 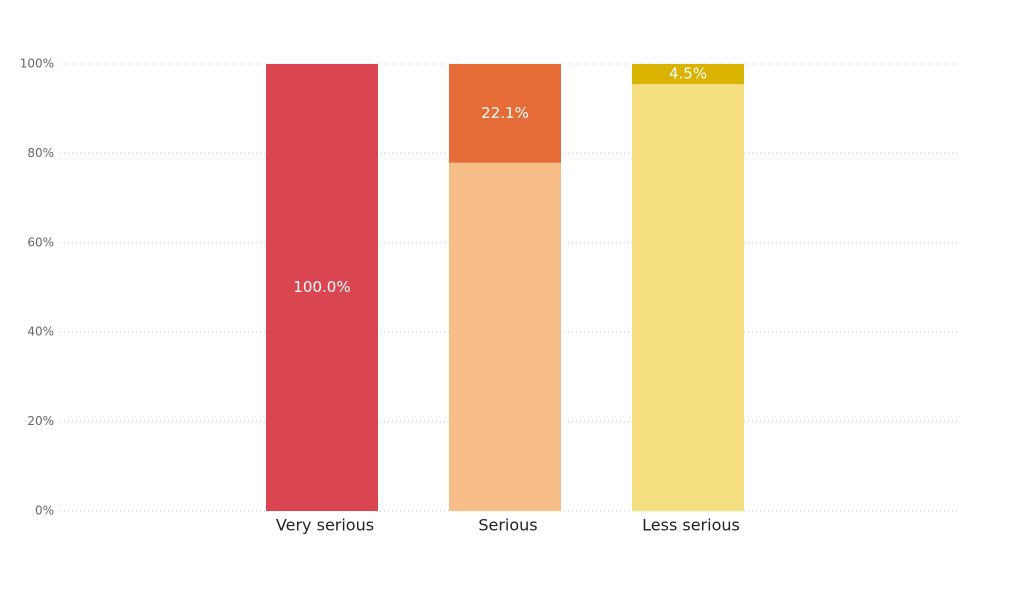 I want to click on y-tick-label: 20%, so click(x=40, y=421).